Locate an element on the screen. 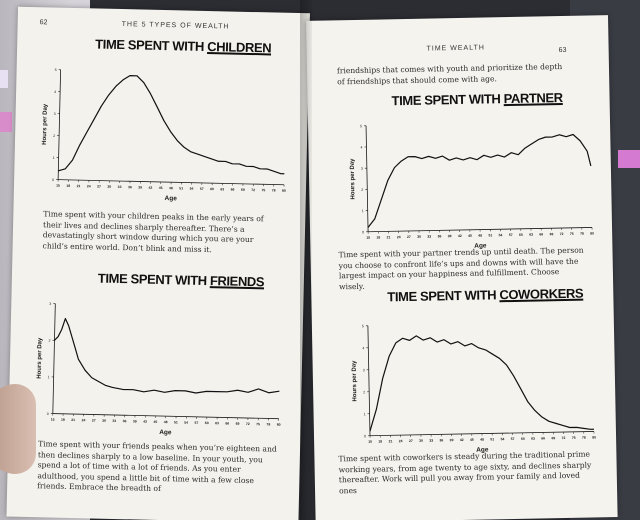  x-tick-label: 60 is located at coordinates (523, 439).